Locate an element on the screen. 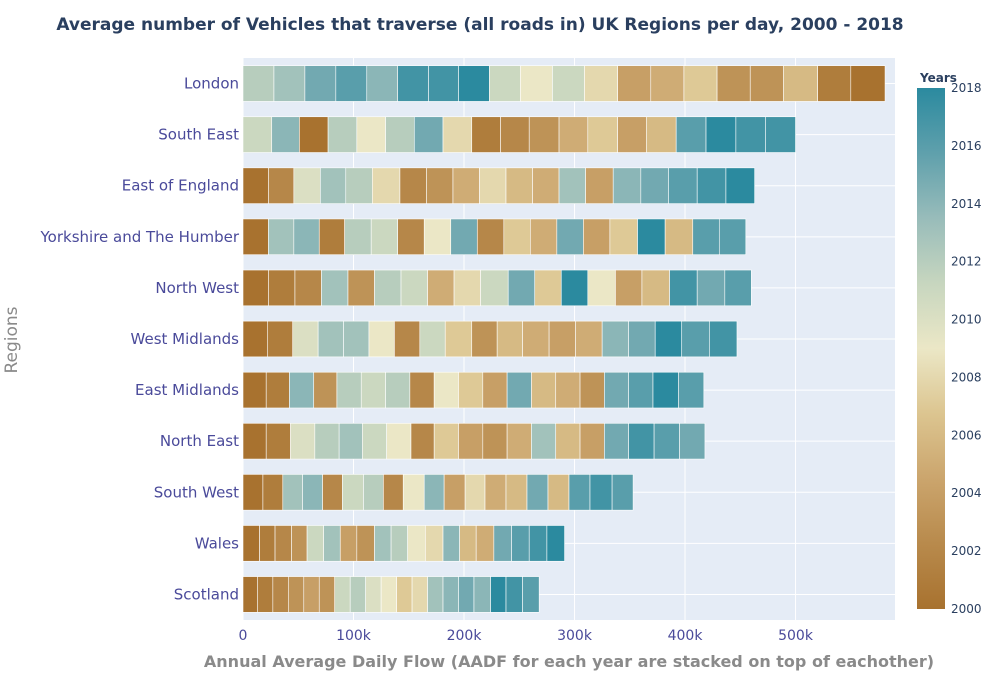  category-label: East Midlands is located at coordinates (187, 390).